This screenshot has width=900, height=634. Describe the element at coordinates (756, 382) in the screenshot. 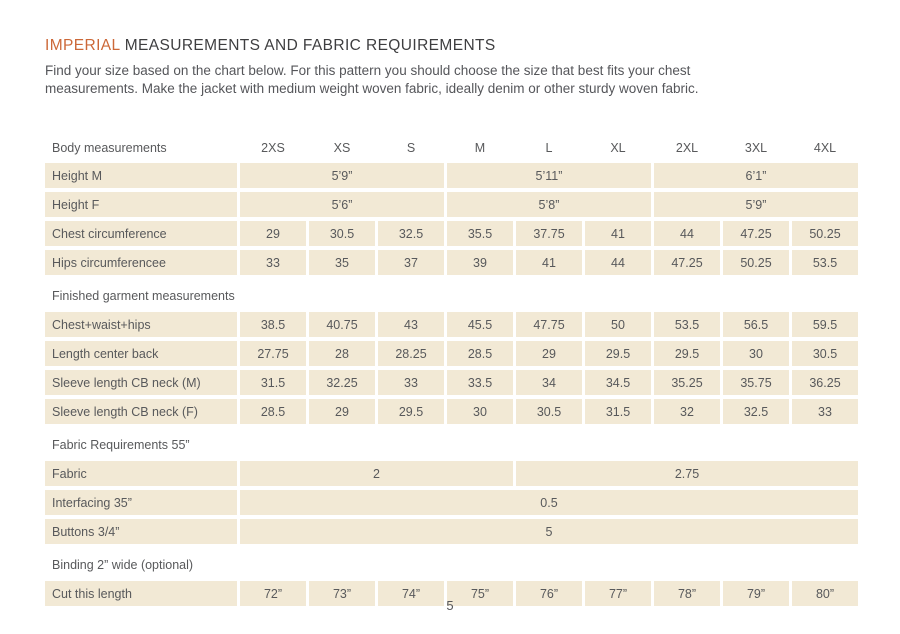

I see `table-cell: 35.75` at that location.